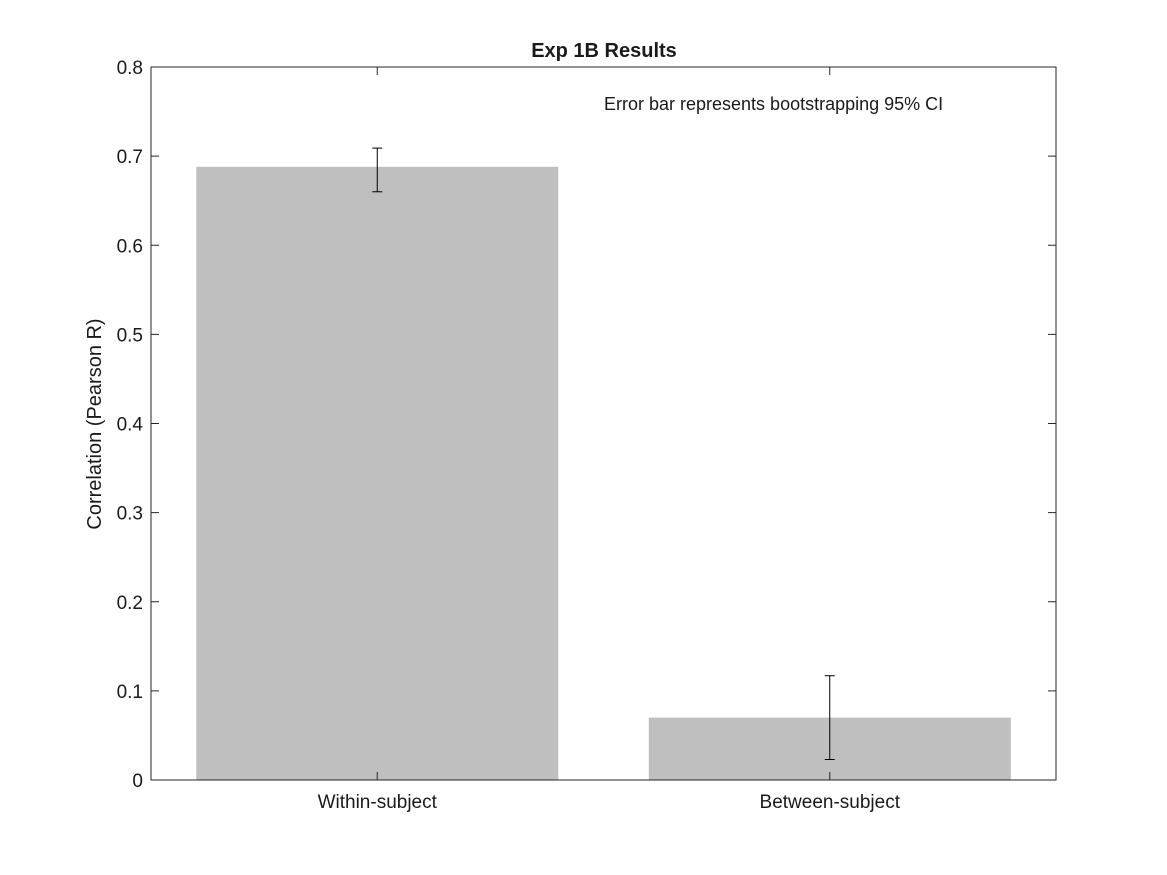 The width and height of the screenshot is (1167, 875). What do you see at coordinates (137, 781) in the screenshot?
I see `y-tick-label: 0` at bounding box center [137, 781].